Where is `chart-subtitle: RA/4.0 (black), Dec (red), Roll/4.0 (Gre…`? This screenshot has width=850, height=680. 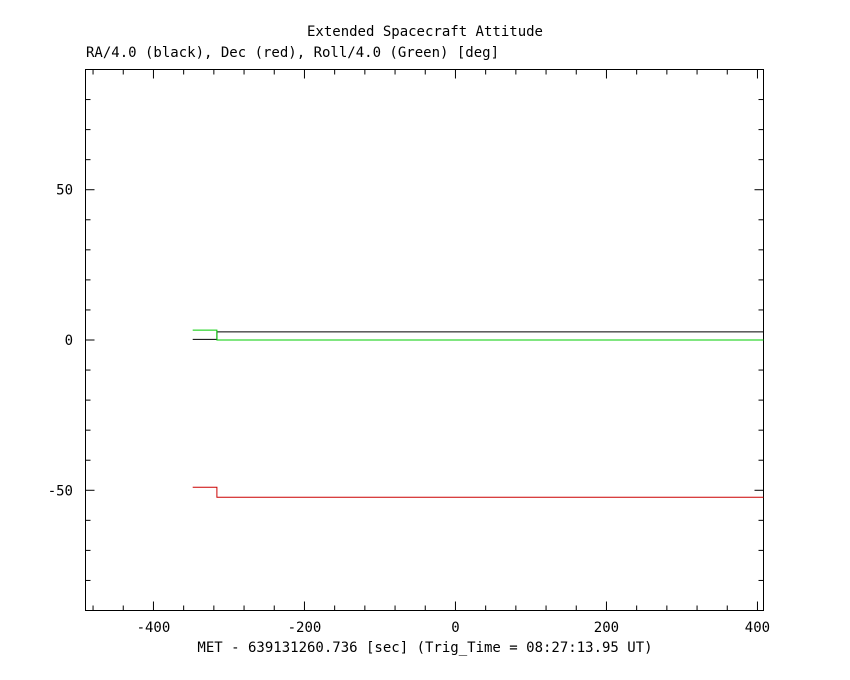 chart-subtitle: RA/4.0 (black), Dec (red), Roll/4.0 (Gre… is located at coordinates (293, 53).